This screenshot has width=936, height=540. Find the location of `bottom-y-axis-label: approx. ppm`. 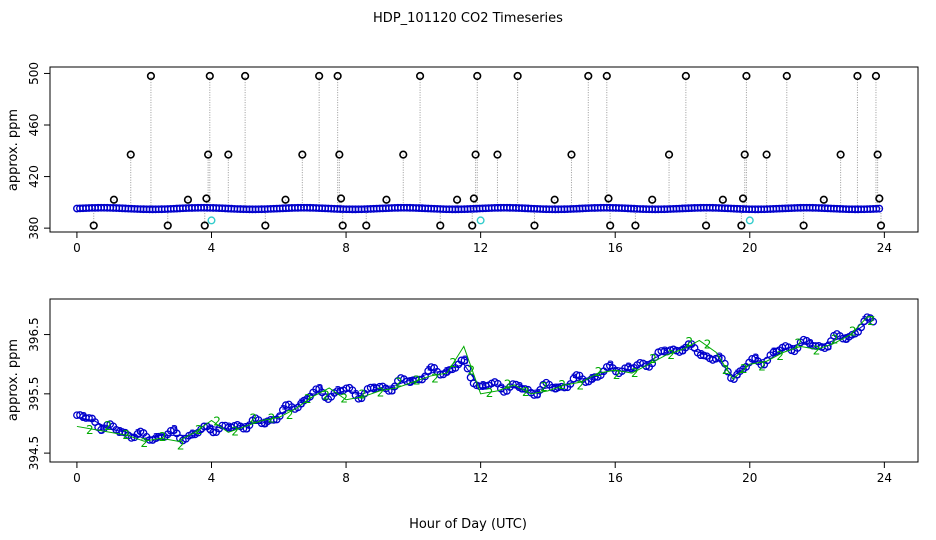

bottom-y-axis-label: approx. ppm is located at coordinates (13, 380).